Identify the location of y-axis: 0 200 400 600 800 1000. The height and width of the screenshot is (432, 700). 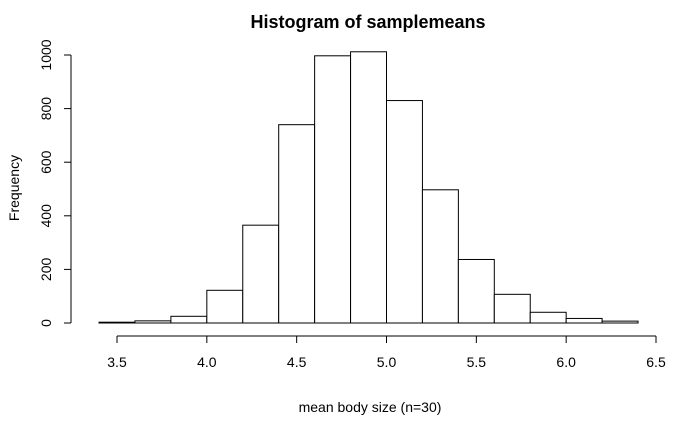
(55, 183).